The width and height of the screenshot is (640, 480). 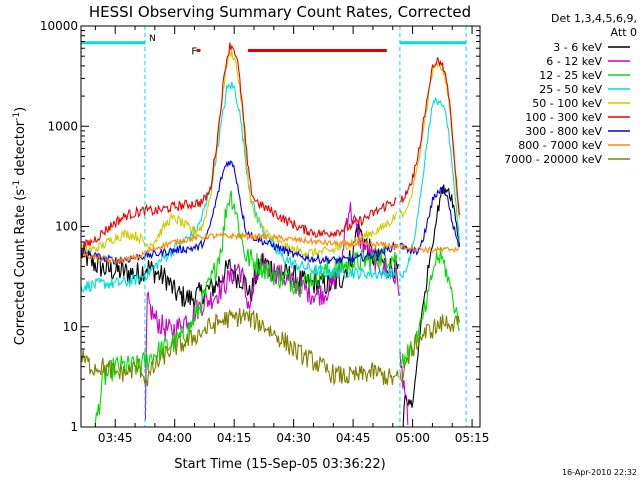 What do you see at coordinates (234, 438) in the screenshot?
I see `x-tick-label: 04:15` at bounding box center [234, 438].